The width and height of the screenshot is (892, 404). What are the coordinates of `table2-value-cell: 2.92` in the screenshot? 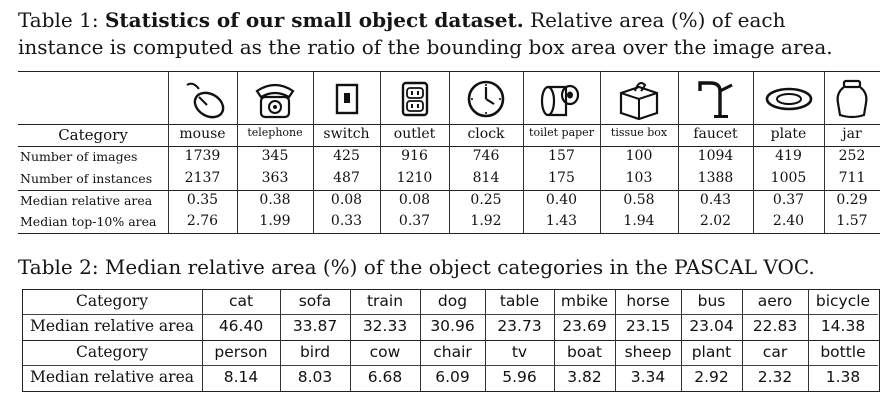 It's located at (711, 377).